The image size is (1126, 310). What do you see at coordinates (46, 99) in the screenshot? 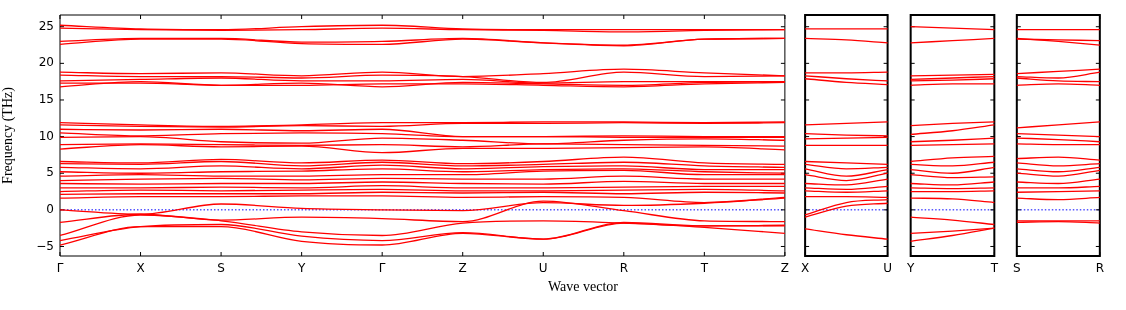
I see `y-tick-label: 15` at bounding box center [46, 99].